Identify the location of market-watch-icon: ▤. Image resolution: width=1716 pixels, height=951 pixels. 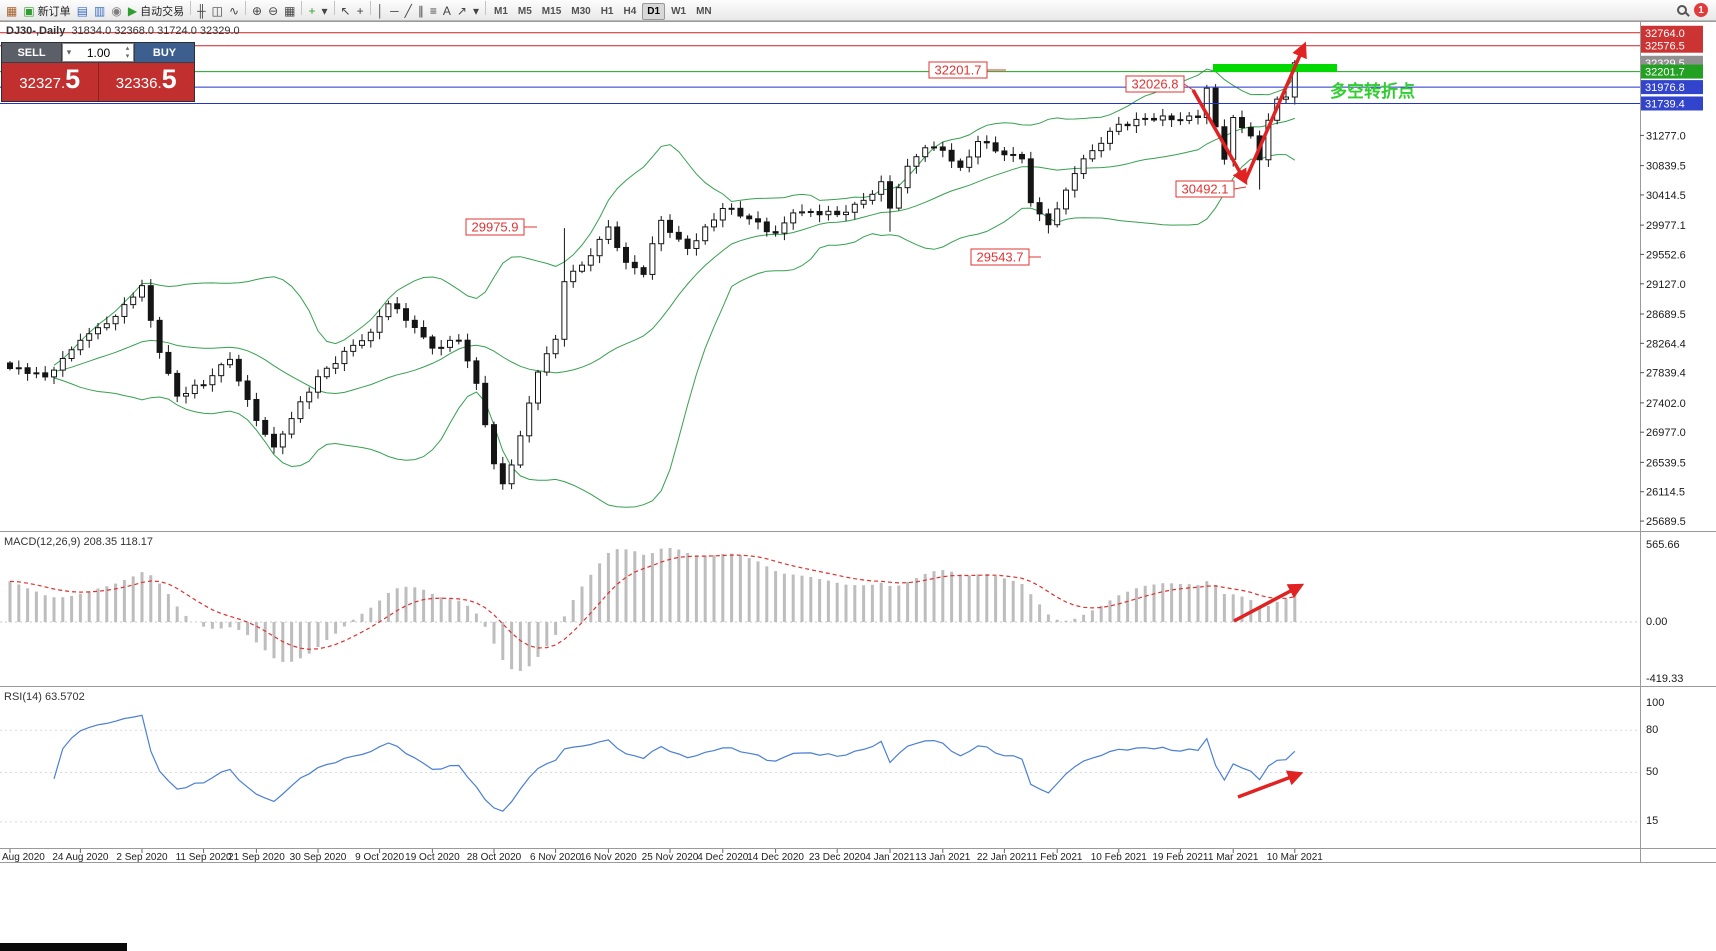
(82, 10).